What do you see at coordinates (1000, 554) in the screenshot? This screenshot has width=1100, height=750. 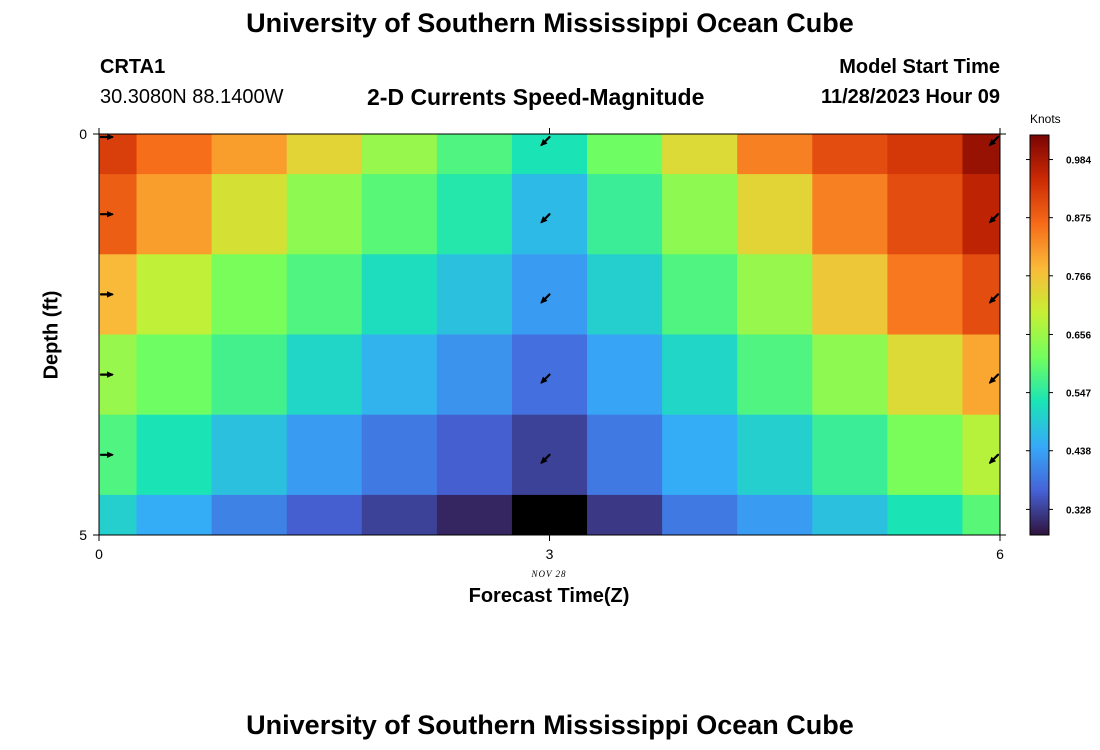 I see `x-tick-label: 6` at bounding box center [1000, 554].